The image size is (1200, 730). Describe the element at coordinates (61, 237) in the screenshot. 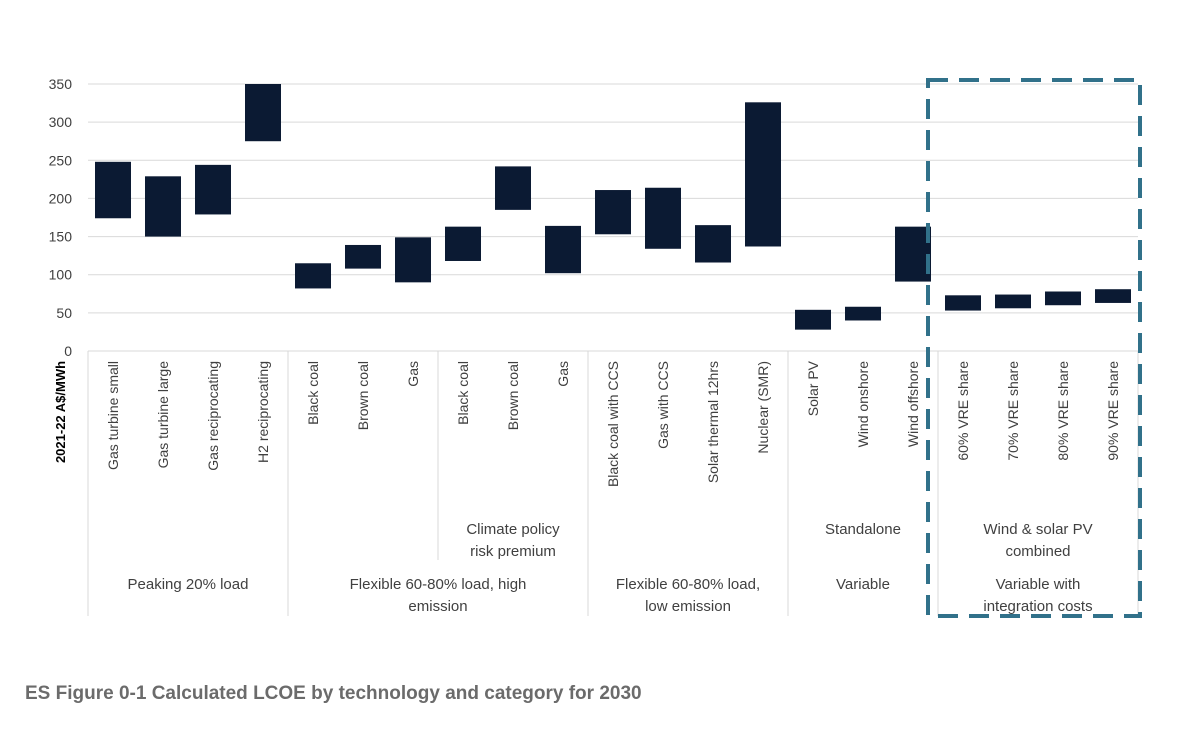

I see `y-tick-label: 150` at that location.